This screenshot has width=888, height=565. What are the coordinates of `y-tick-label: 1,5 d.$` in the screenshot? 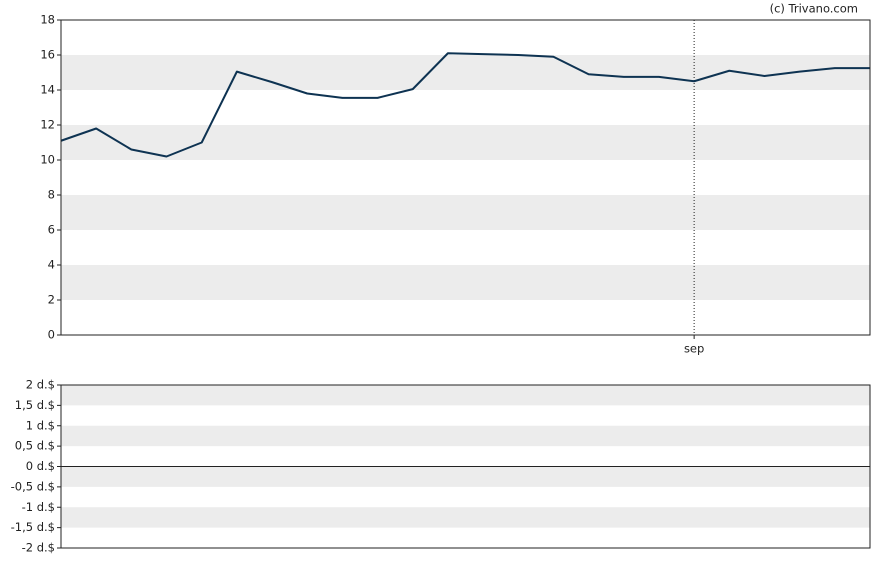 It's located at (35, 405).